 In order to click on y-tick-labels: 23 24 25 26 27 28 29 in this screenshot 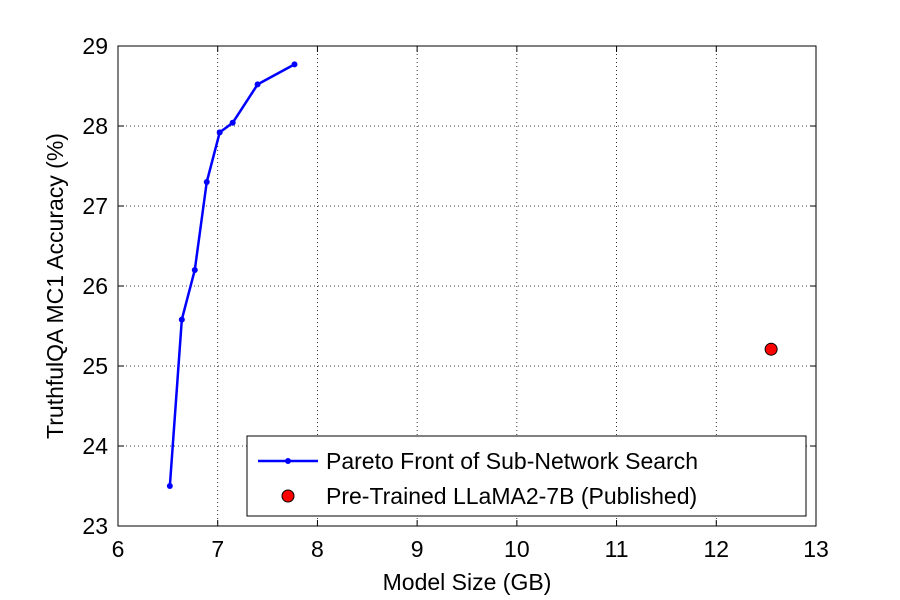, I will do `click(95, 286)`.